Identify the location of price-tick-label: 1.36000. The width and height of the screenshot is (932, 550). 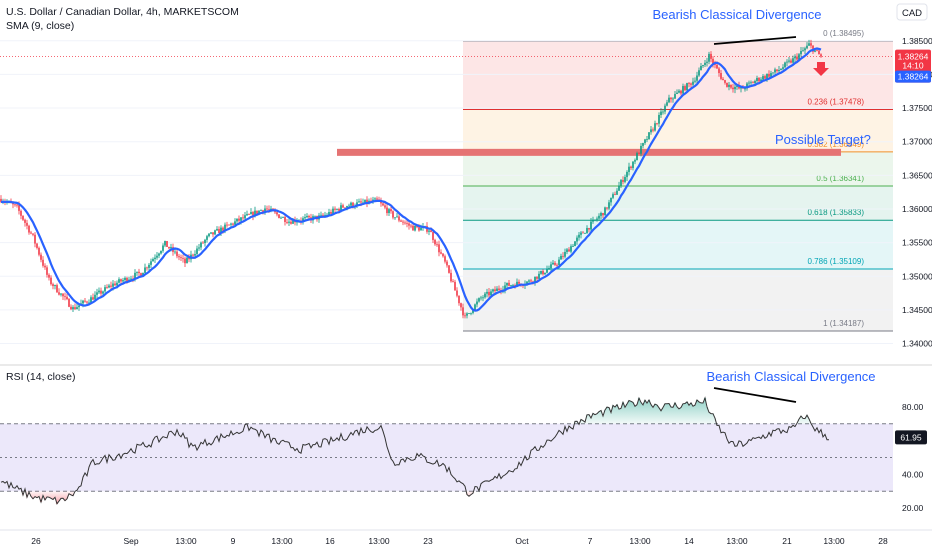
(917, 209).